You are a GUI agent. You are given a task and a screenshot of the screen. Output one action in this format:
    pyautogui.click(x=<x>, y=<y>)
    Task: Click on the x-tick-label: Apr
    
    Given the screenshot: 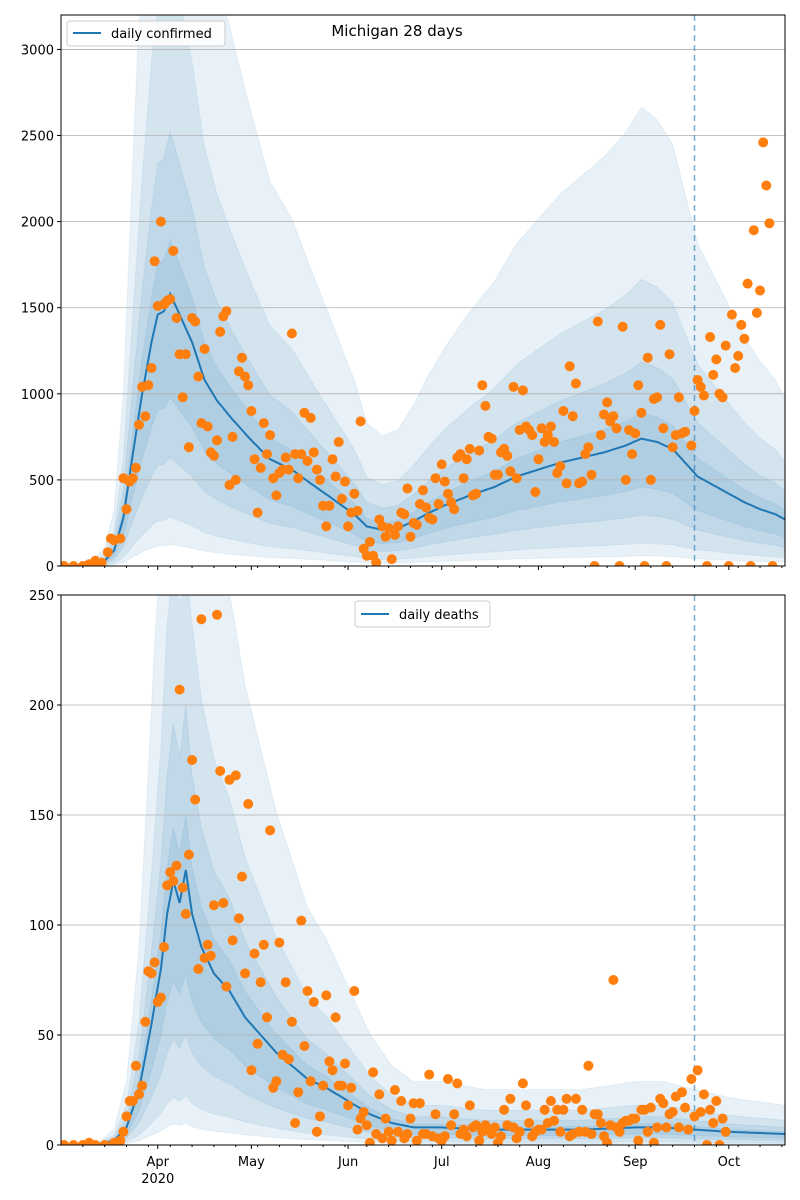 What is the action you would take?
    pyautogui.click(x=157, y=1162)
    